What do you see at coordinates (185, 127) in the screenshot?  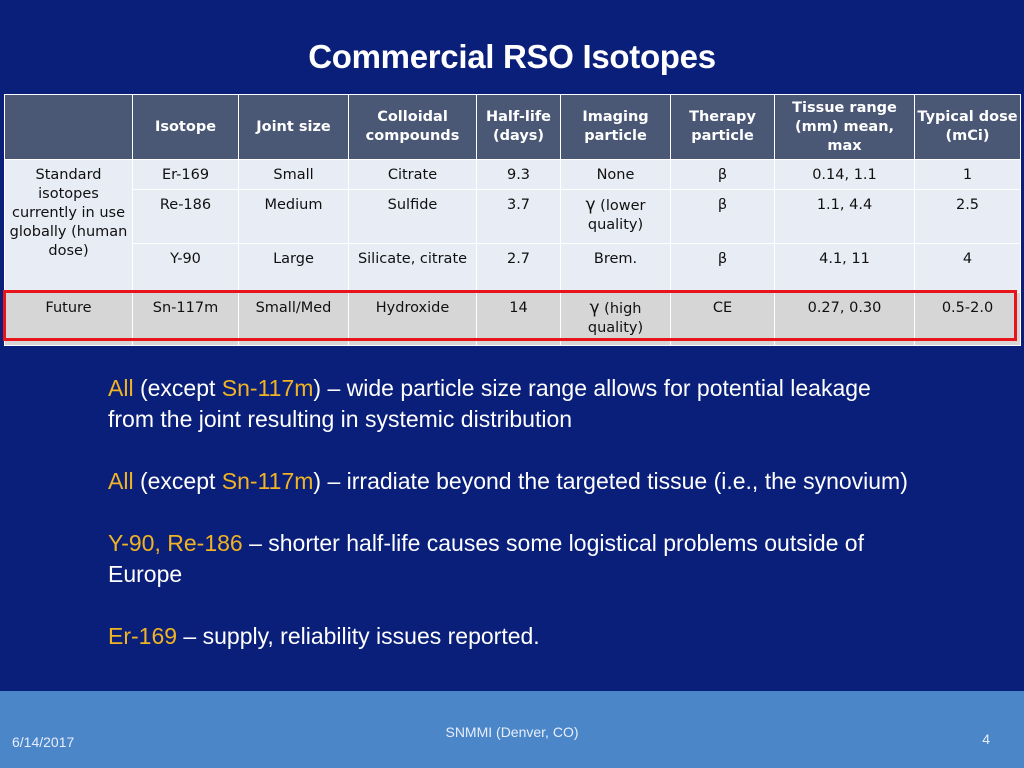 I see `header-isotope: Isotope` at bounding box center [185, 127].